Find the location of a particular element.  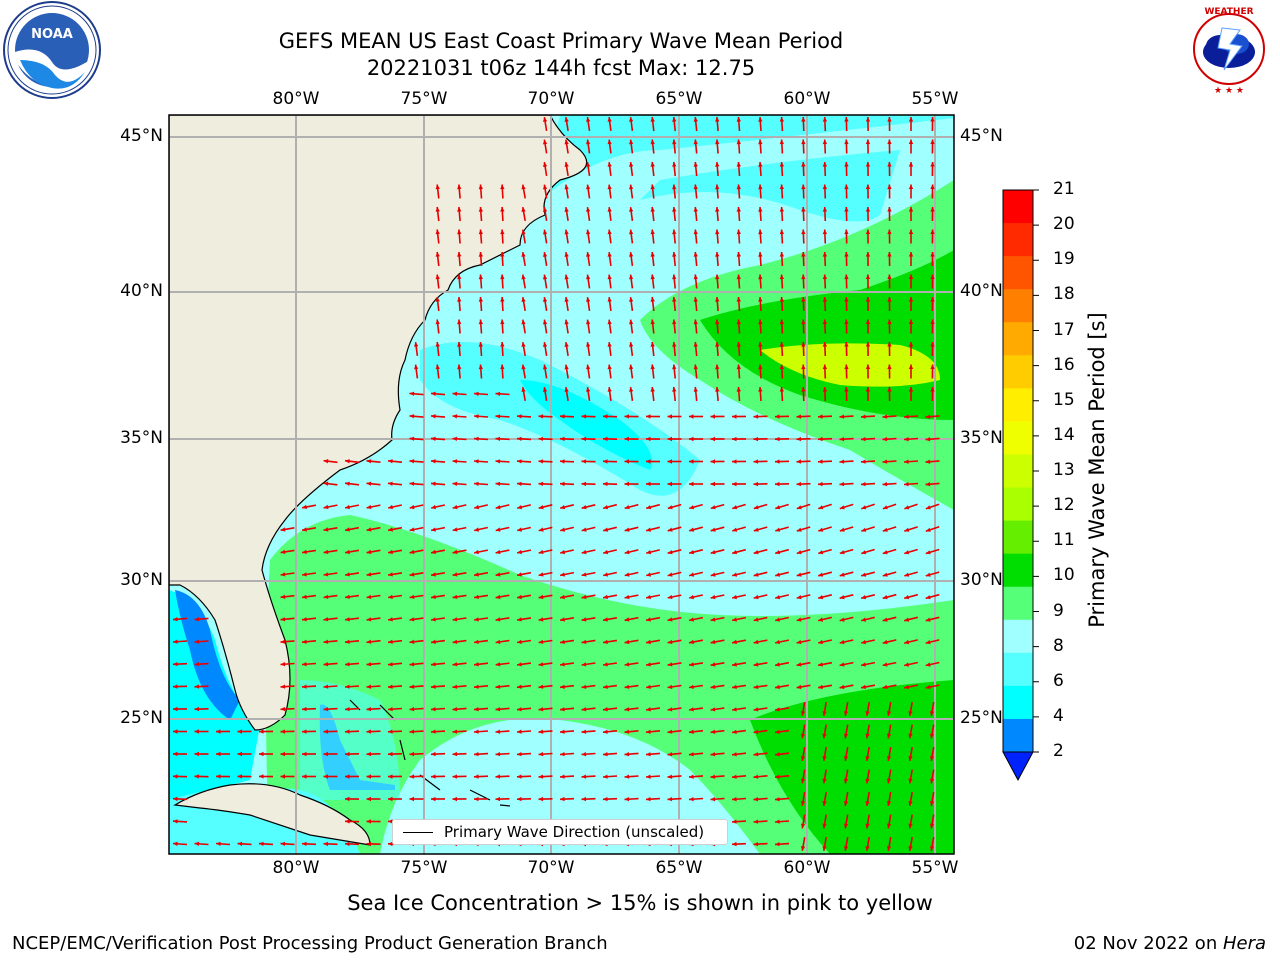

colorbar-tick-label: 16 is located at coordinates (1064, 364).